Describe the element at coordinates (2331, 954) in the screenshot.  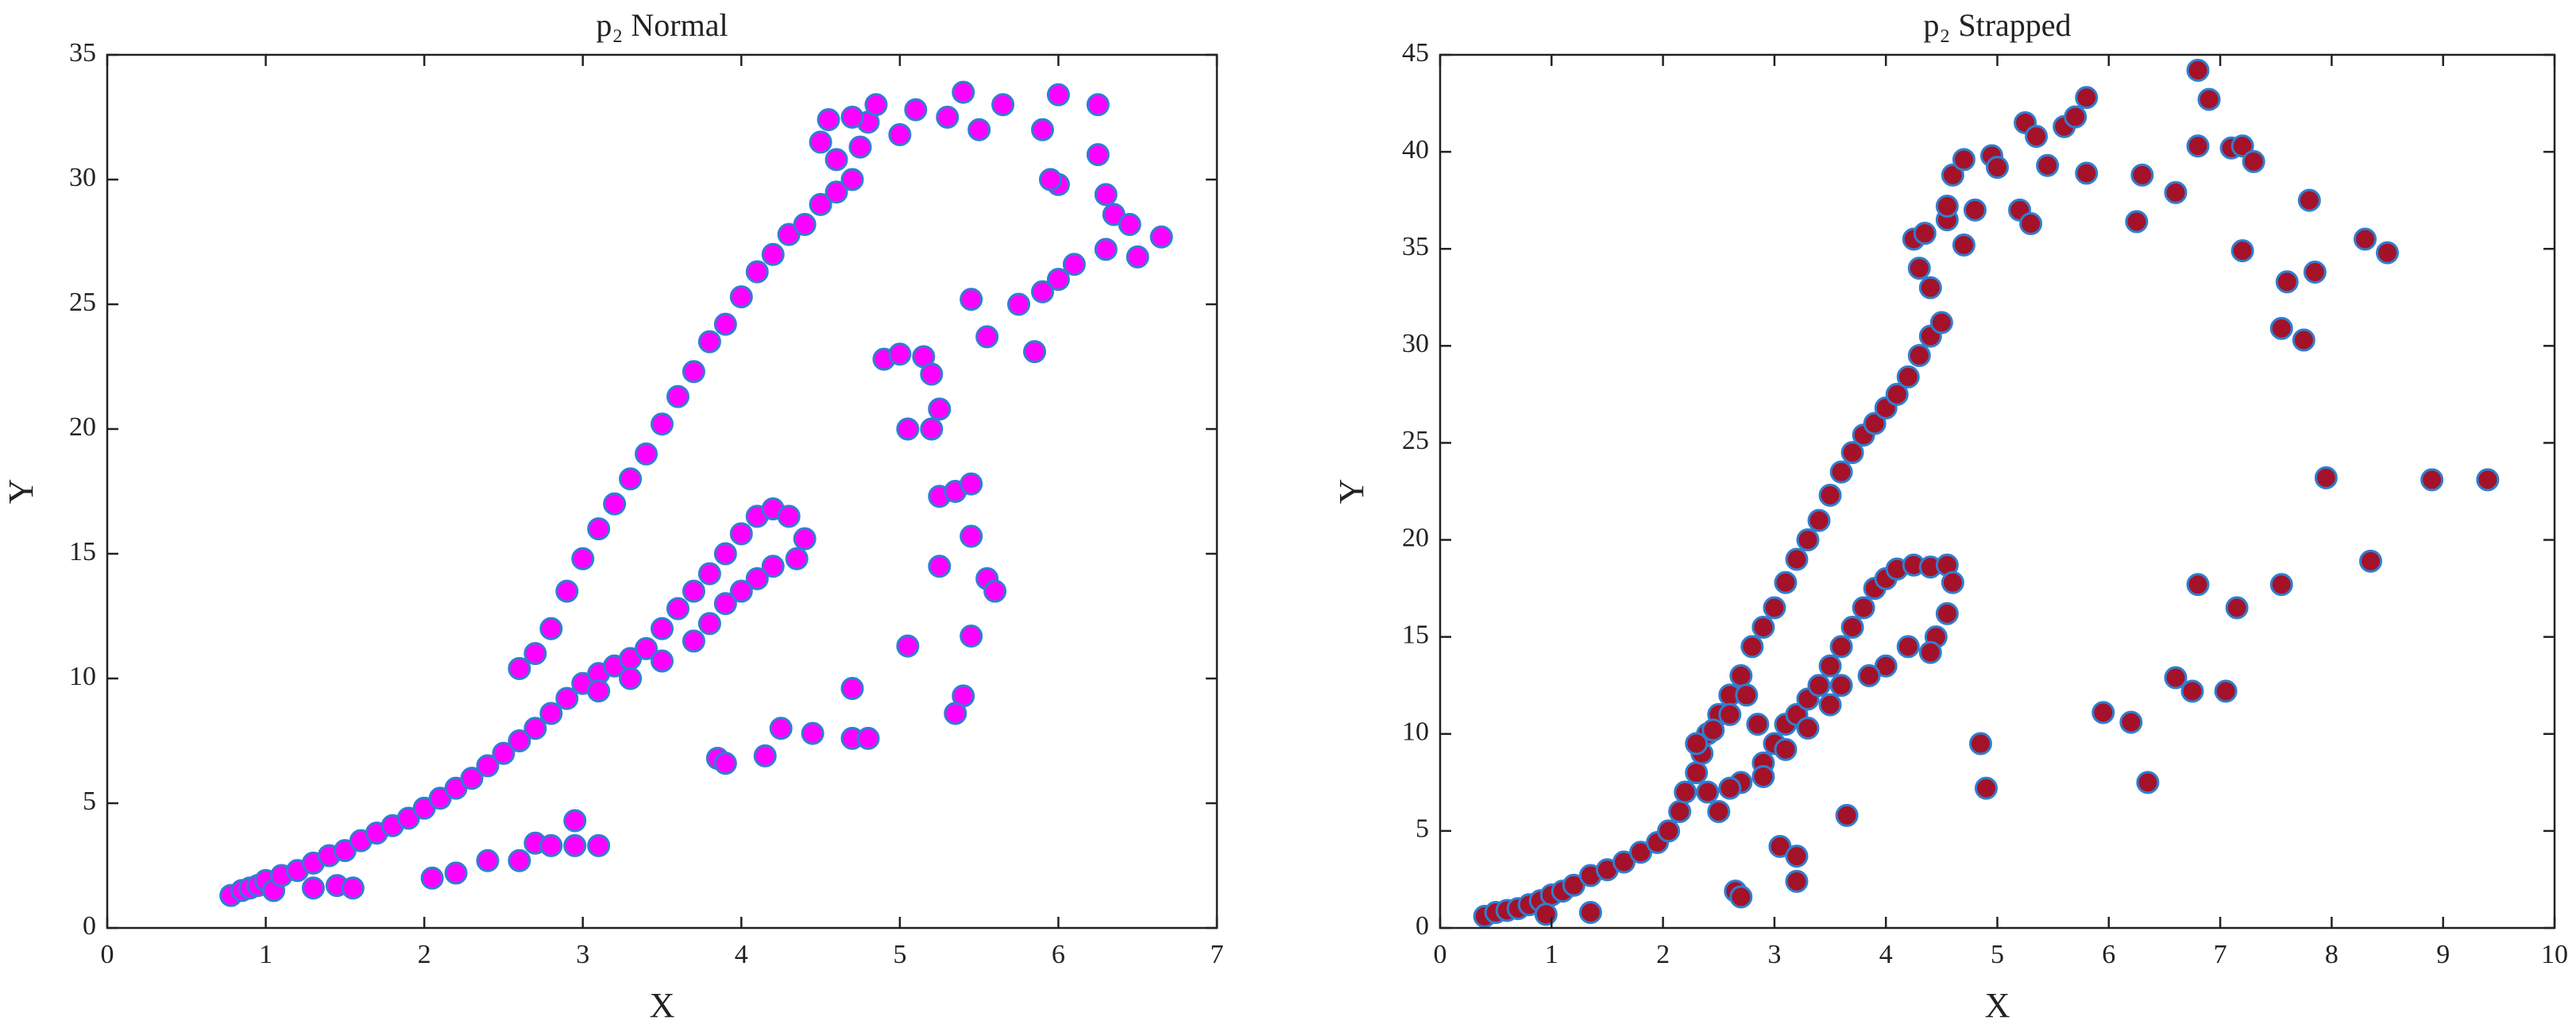
I see `x-tick-label: 8` at that location.